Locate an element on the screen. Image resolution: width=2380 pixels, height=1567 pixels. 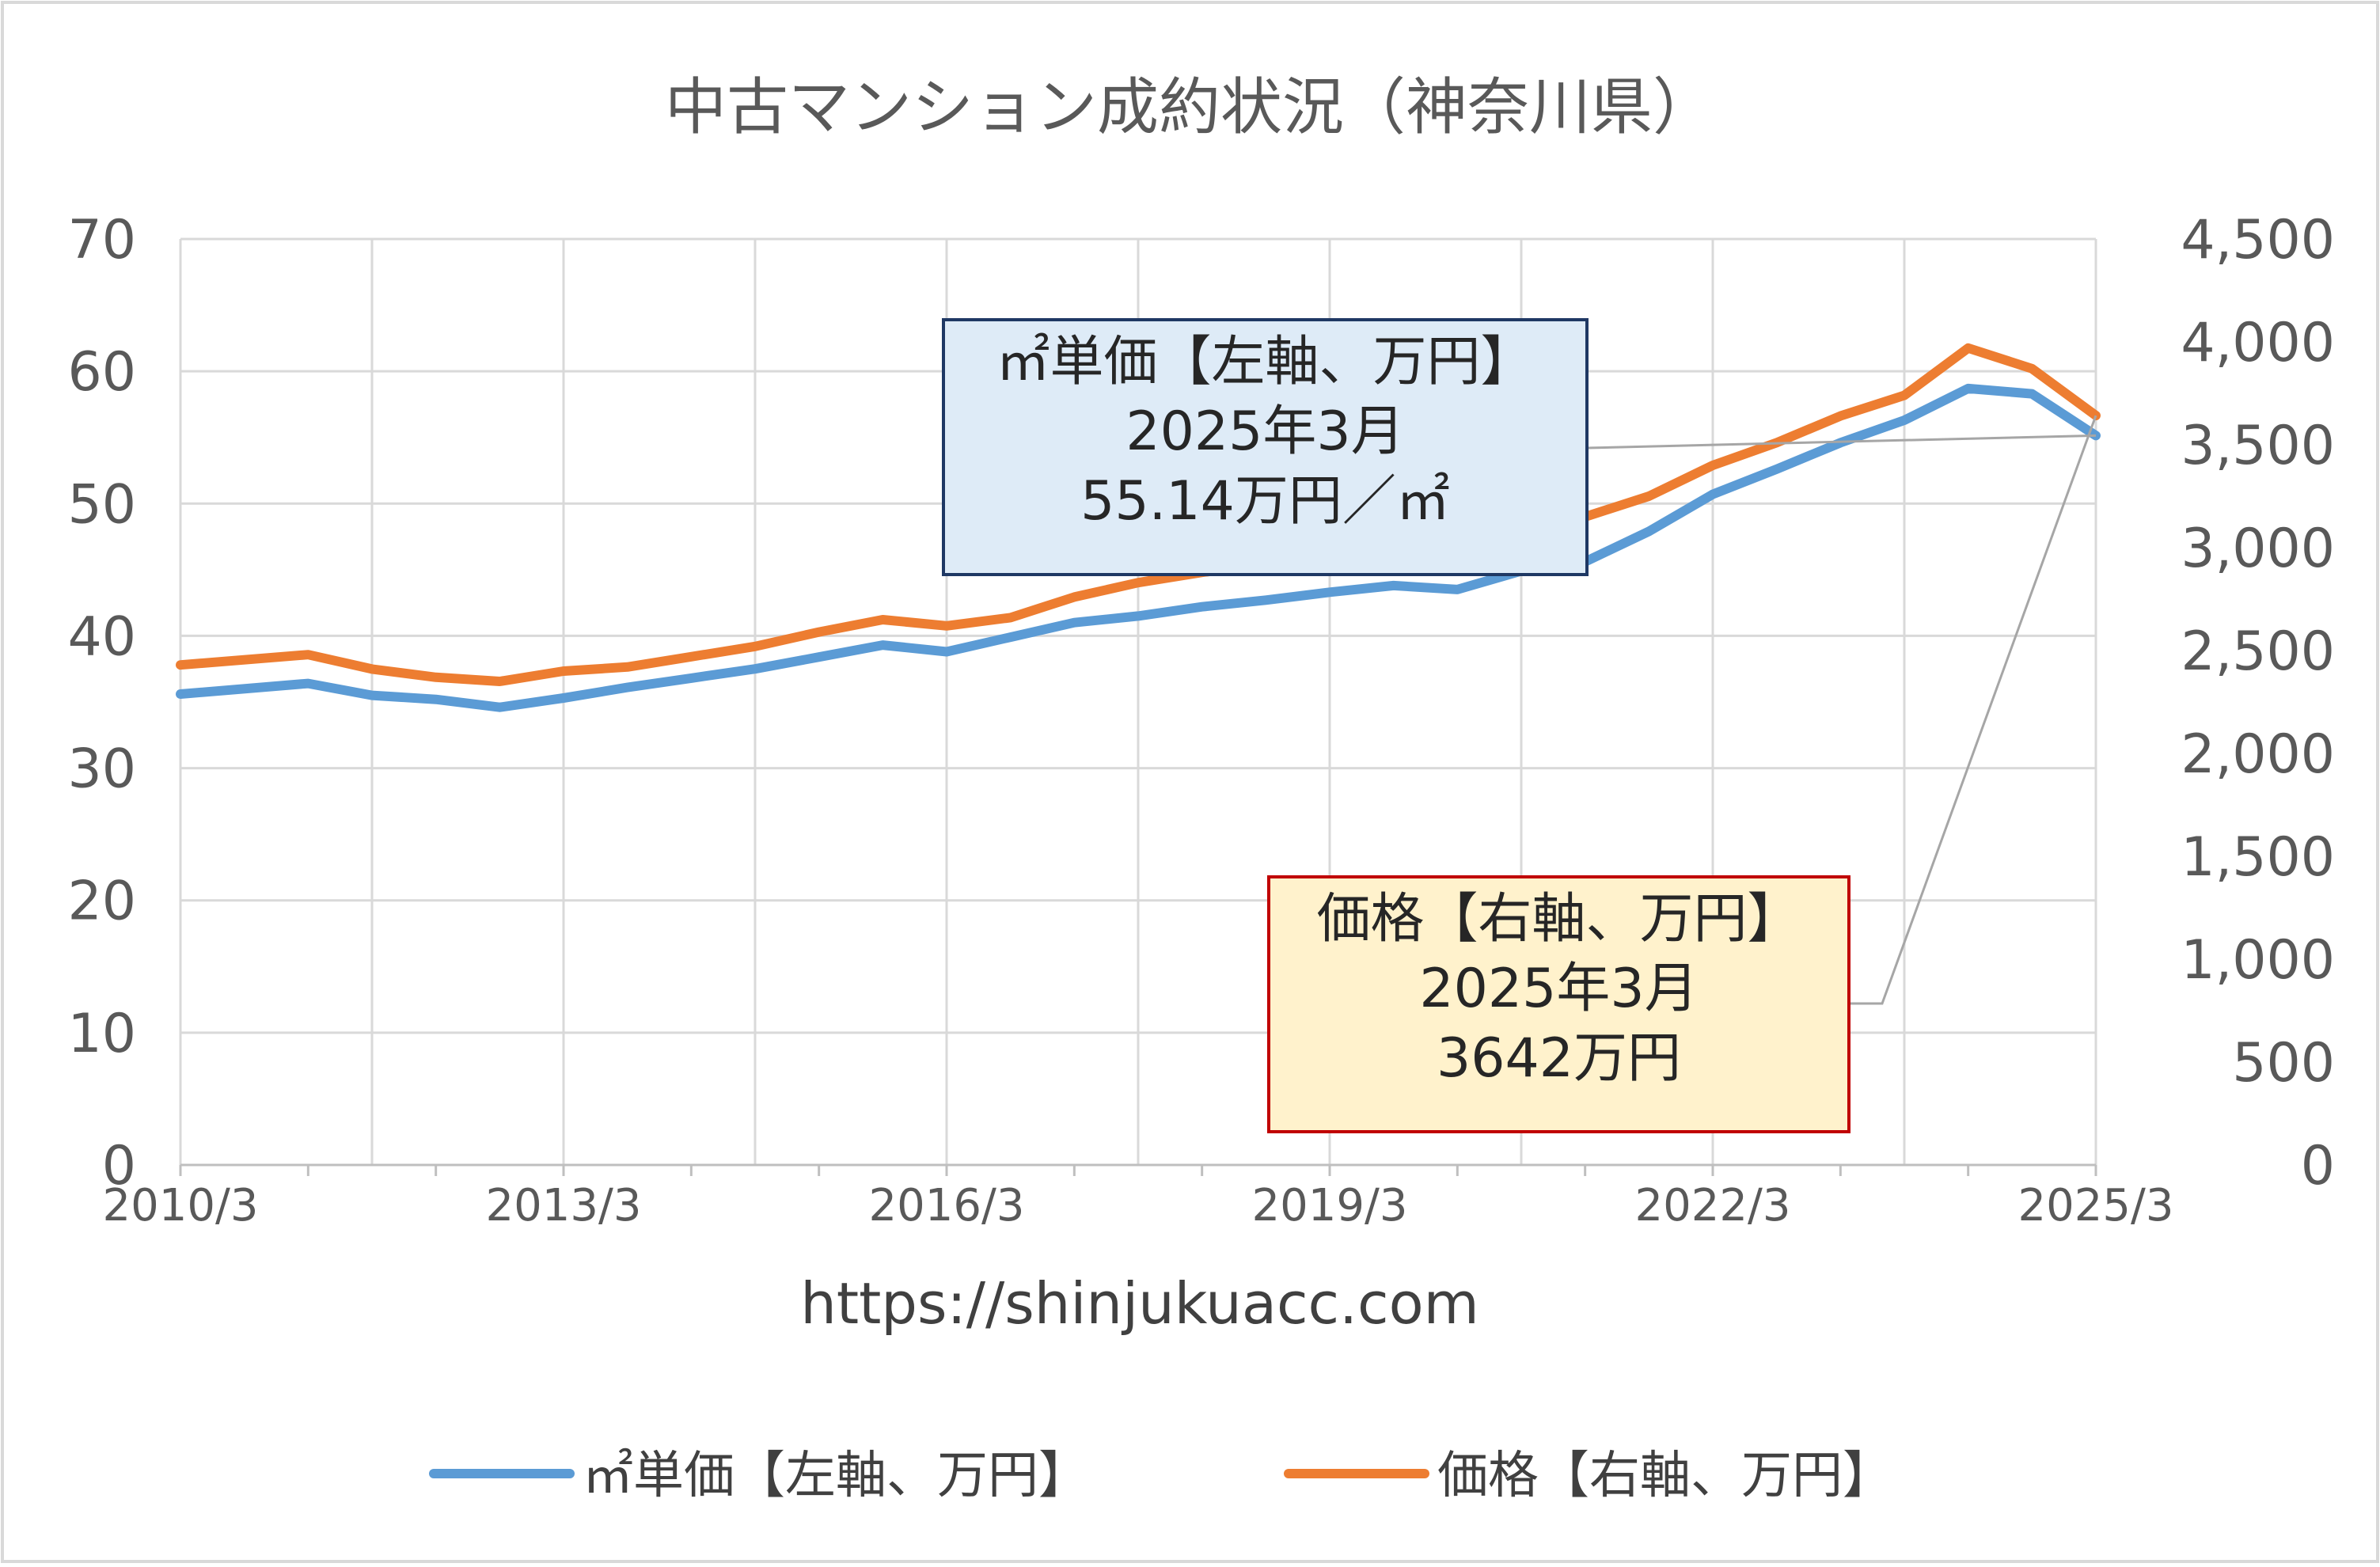
y-right-tick-label: 0 is located at coordinates (2318, 1166).